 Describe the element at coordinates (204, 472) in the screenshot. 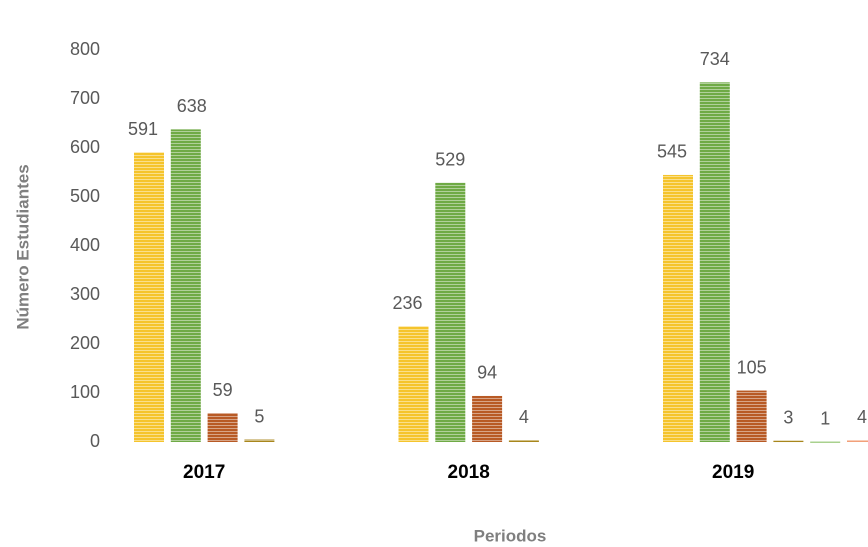

I see `x-tick-label: 2017` at that location.